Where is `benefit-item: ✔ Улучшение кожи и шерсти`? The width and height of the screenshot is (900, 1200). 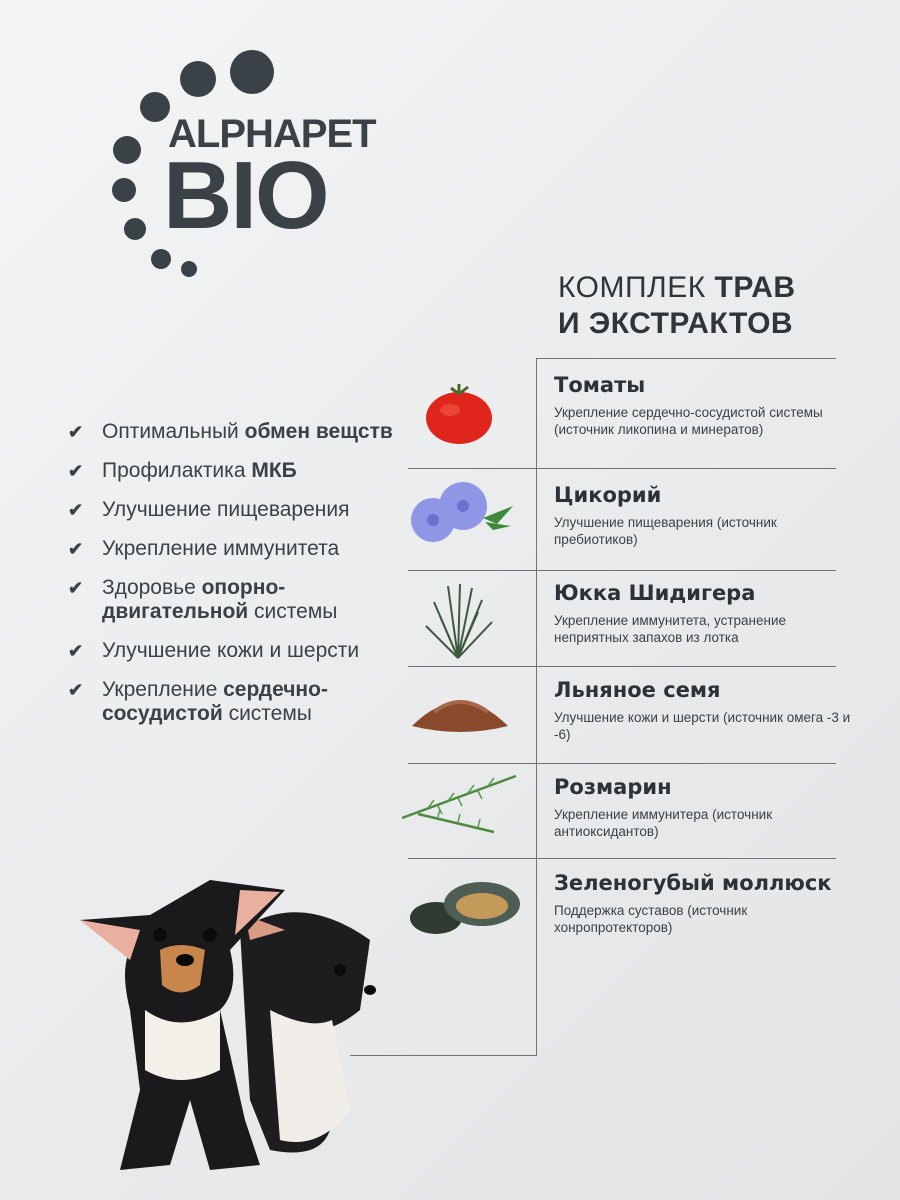 benefit-item: ✔ Улучшение кожи и шерсти is located at coordinates (248, 651).